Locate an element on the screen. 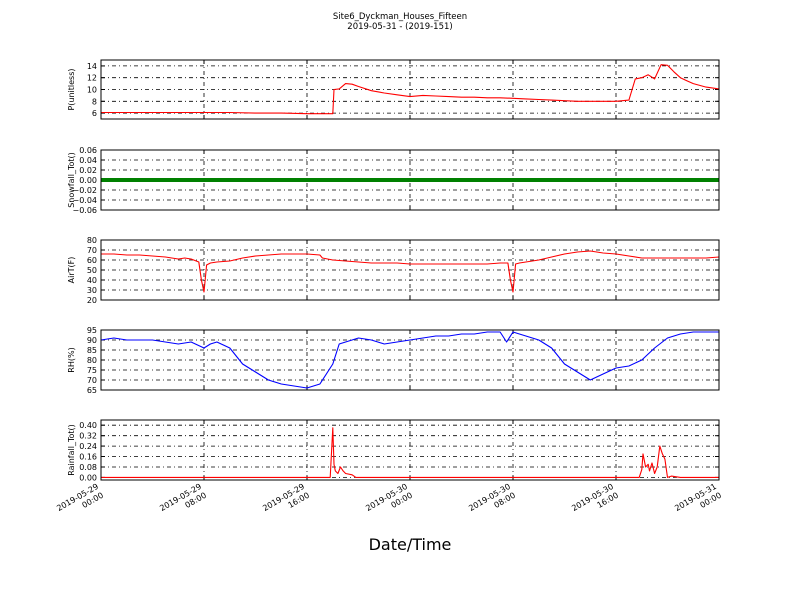 This screenshot has width=800, height=604. y-tick-label: 0.04 is located at coordinates (88, 160).